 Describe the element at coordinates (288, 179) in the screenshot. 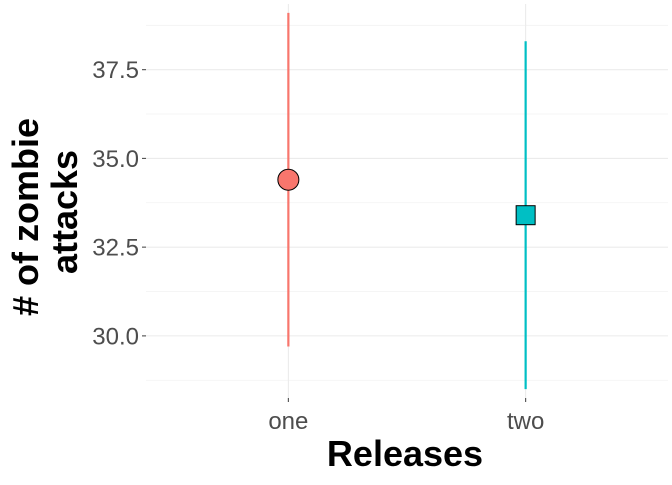

I see `point-one` at that location.